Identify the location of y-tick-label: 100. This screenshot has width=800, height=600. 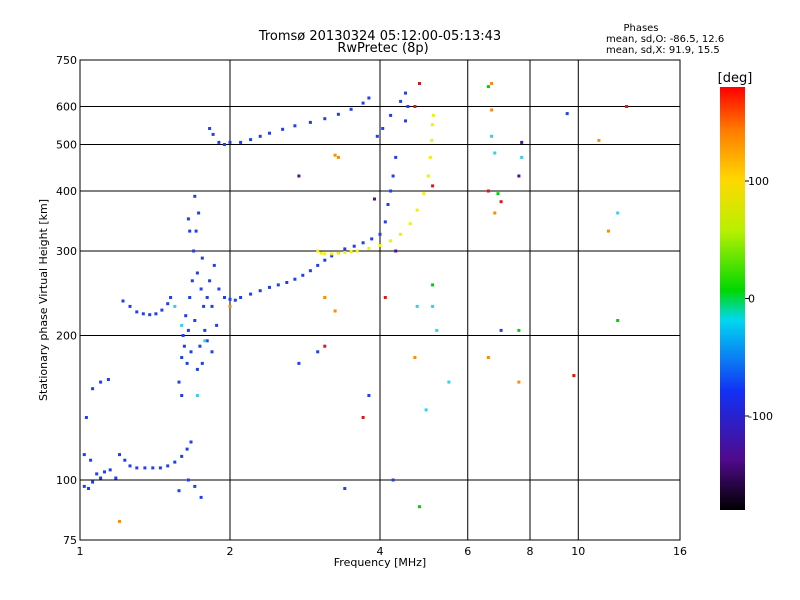
(66, 480).